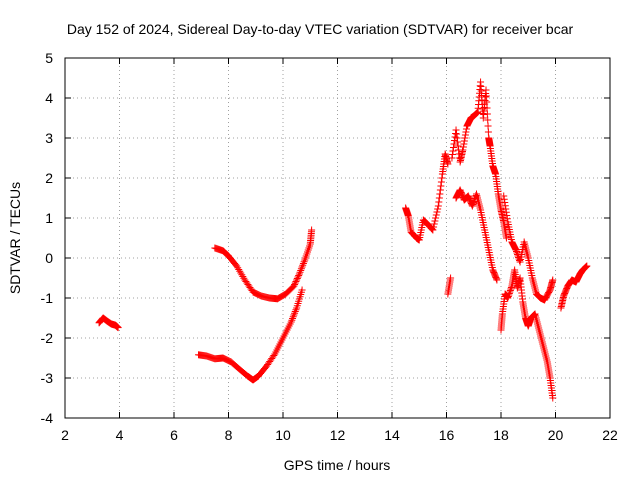 This screenshot has width=640, height=480. What do you see at coordinates (229, 435) in the screenshot?
I see `x-tick-label: 8` at bounding box center [229, 435].